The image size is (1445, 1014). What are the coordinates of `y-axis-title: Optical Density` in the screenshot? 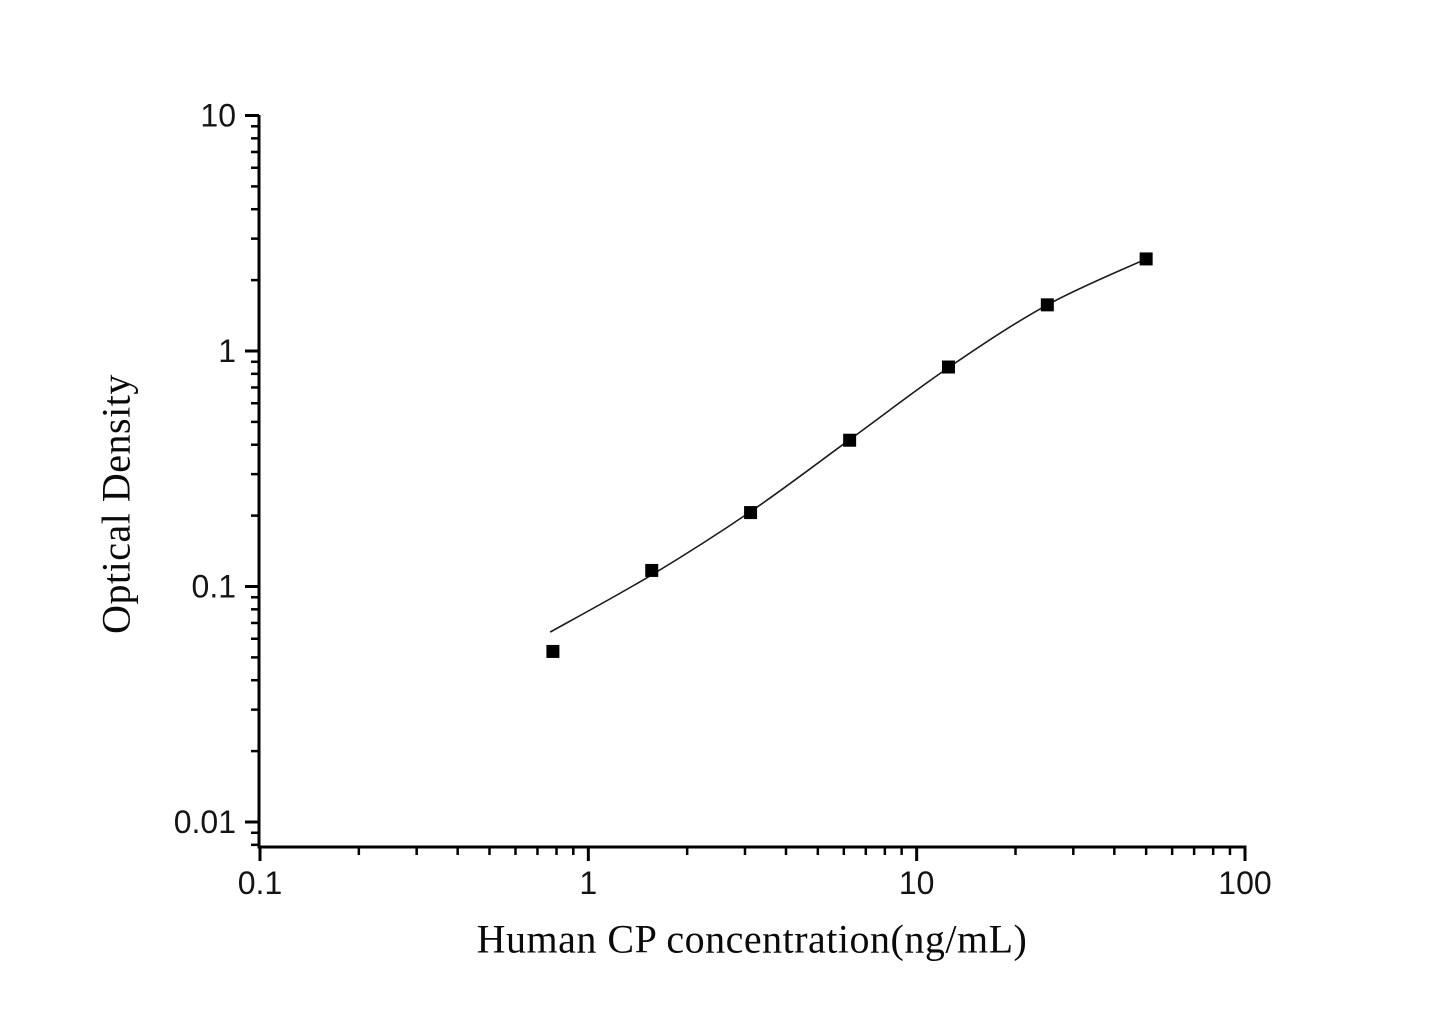 It's located at (116, 504).